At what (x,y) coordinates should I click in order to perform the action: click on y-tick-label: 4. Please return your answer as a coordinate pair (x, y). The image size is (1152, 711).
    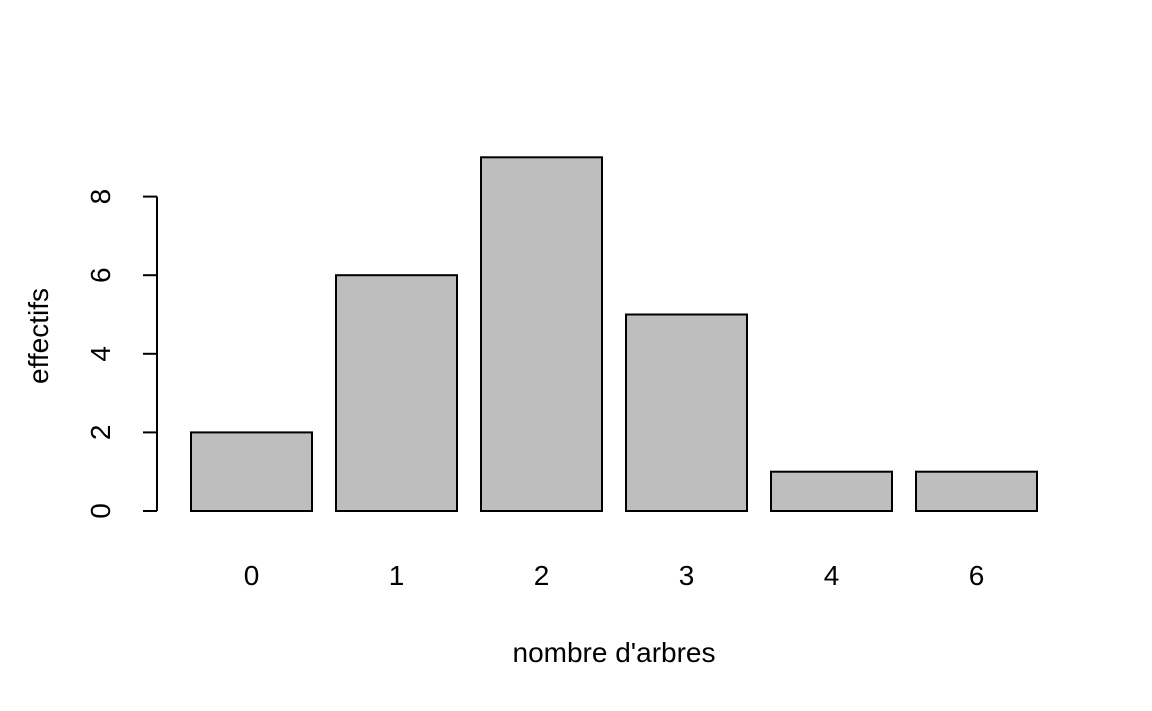
    Looking at the image, I should click on (100, 354).